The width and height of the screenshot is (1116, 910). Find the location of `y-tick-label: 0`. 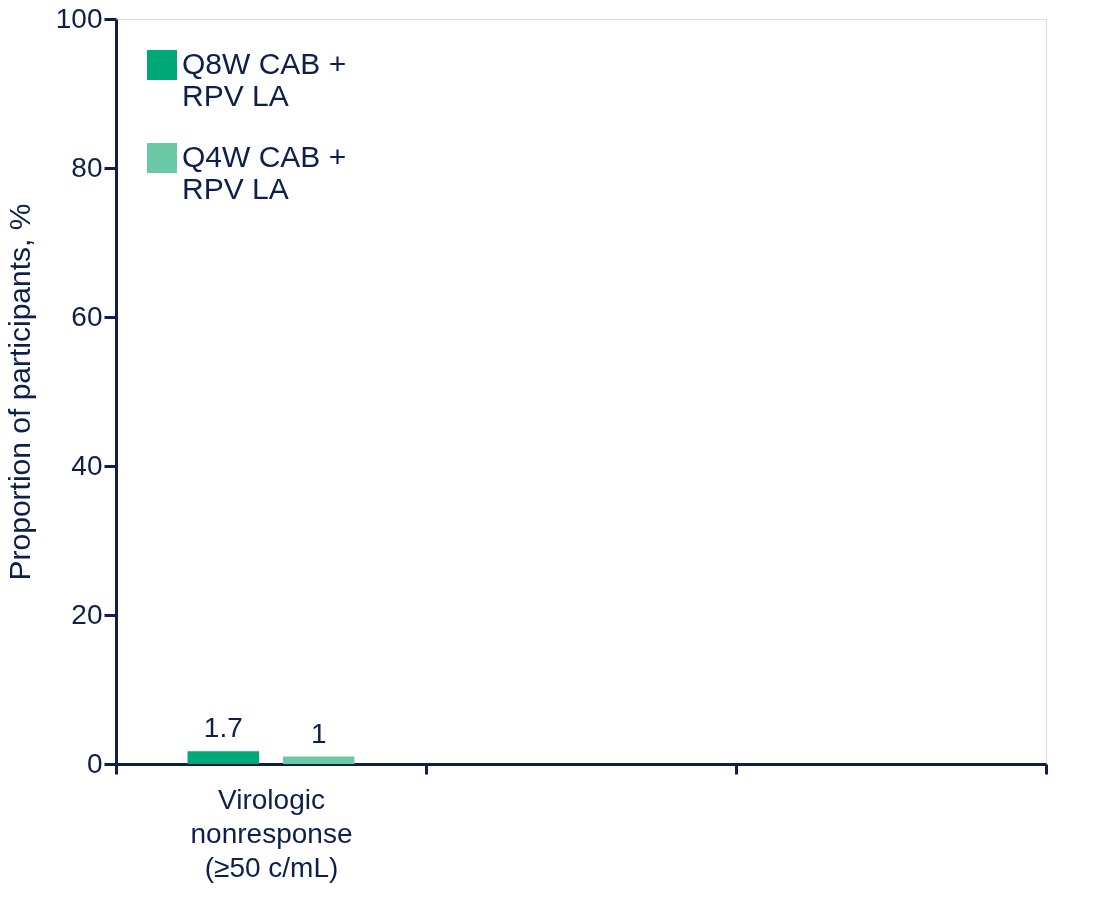

y-tick-label: 0 is located at coordinates (94, 763).